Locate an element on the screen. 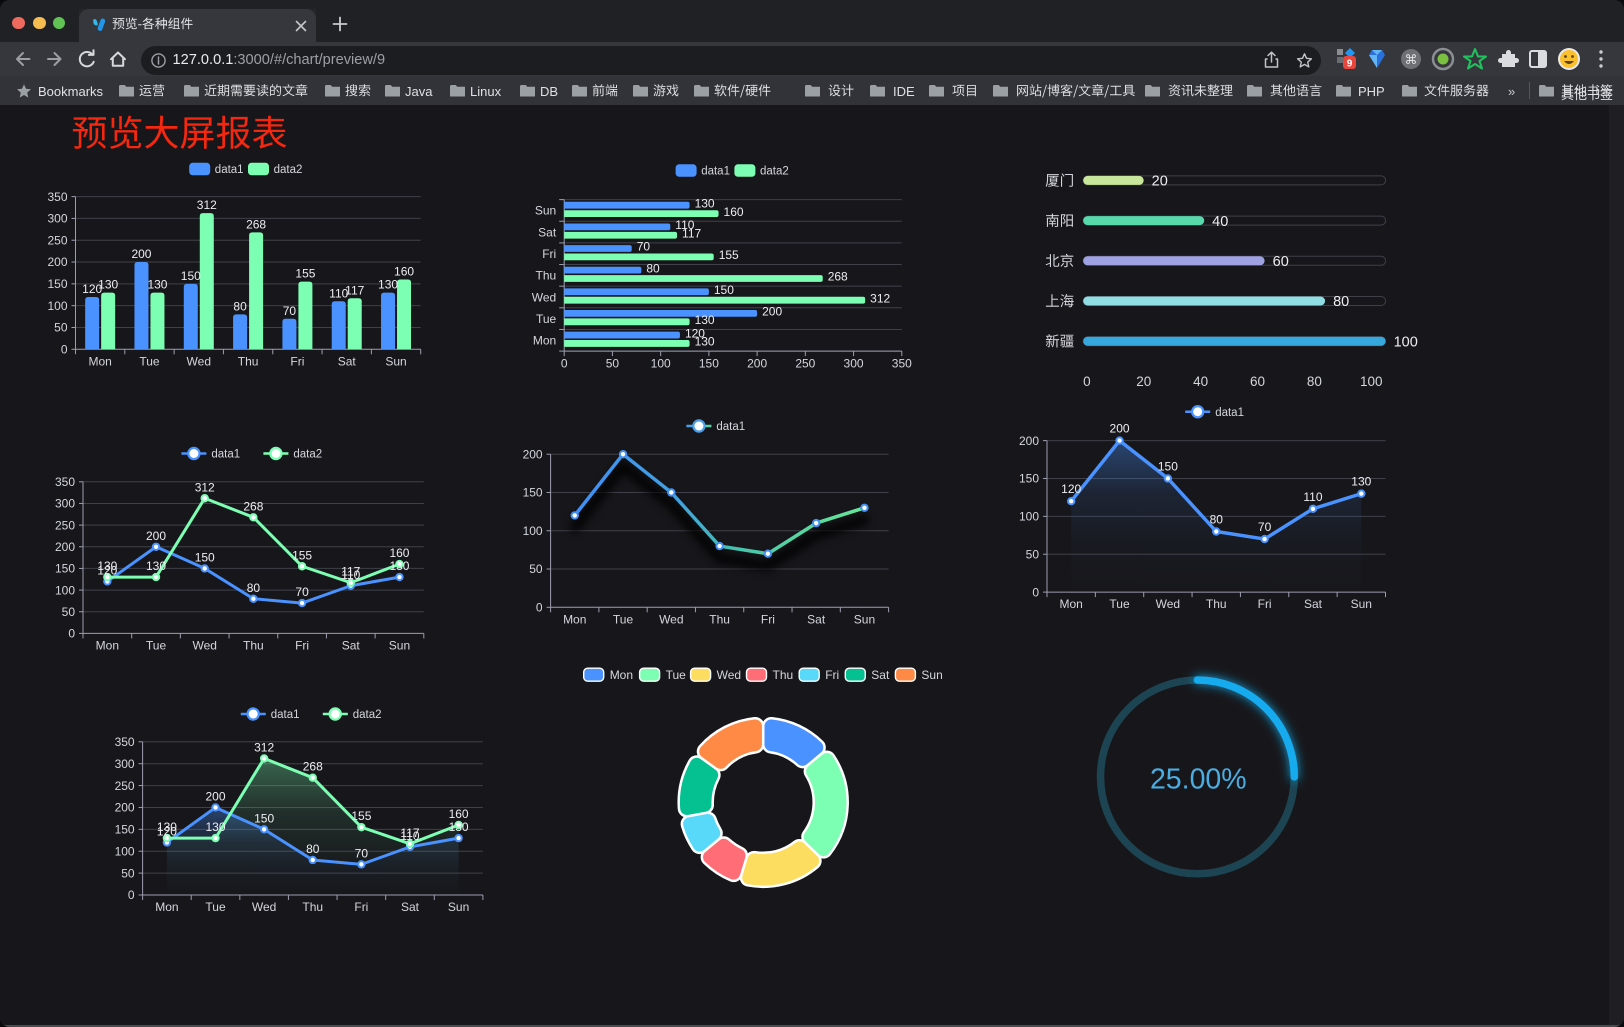 The image size is (1624, 1027). svg-text: Fri is located at coordinates (302, 645).